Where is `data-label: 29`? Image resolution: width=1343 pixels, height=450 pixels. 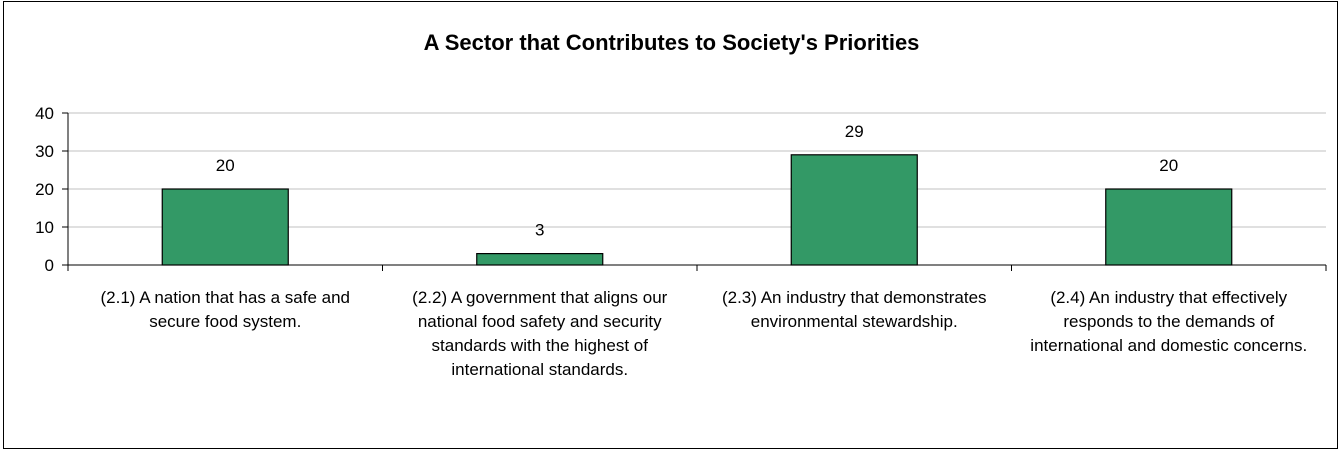 data-label: 29 is located at coordinates (854, 131).